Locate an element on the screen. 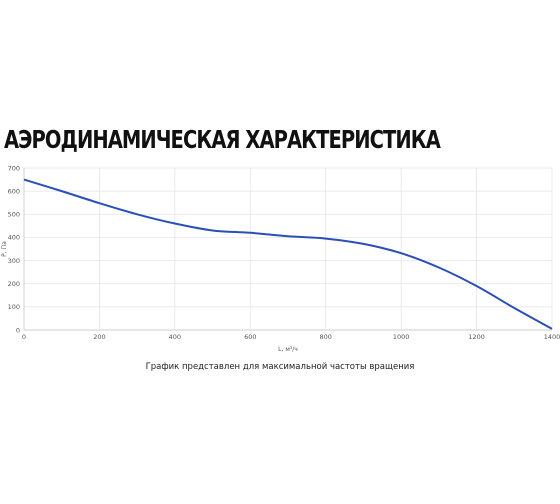 The height and width of the screenshot is (504, 560). x-tick-label: 0 is located at coordinates (24, 337).